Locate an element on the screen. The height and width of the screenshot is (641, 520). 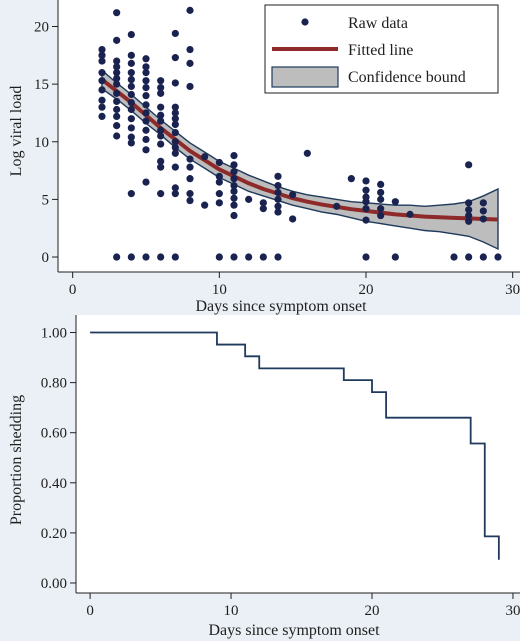
viral-load-y-tick-label: 10 is located at coordinates (41, 143).